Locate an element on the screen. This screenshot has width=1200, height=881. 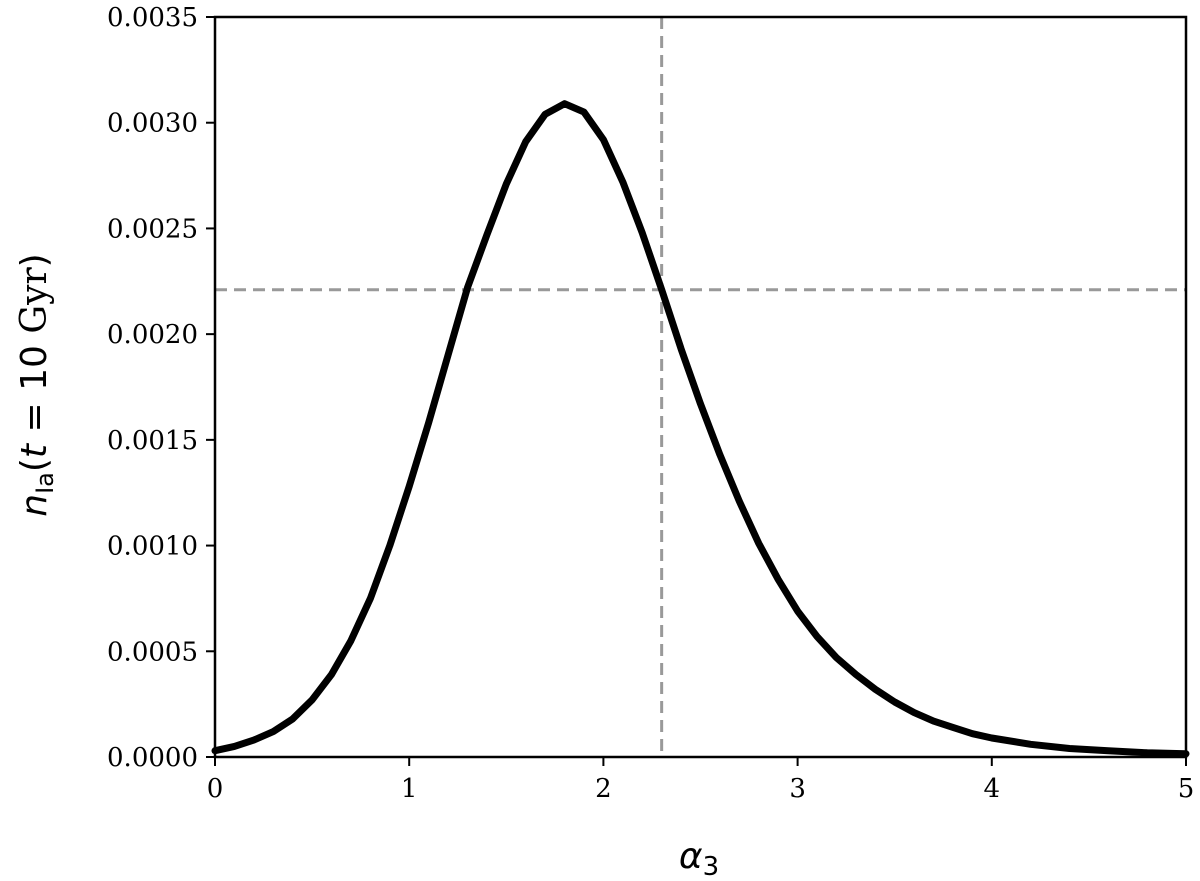
y-axis-label-open: ( is located at coordinates (34, 465).